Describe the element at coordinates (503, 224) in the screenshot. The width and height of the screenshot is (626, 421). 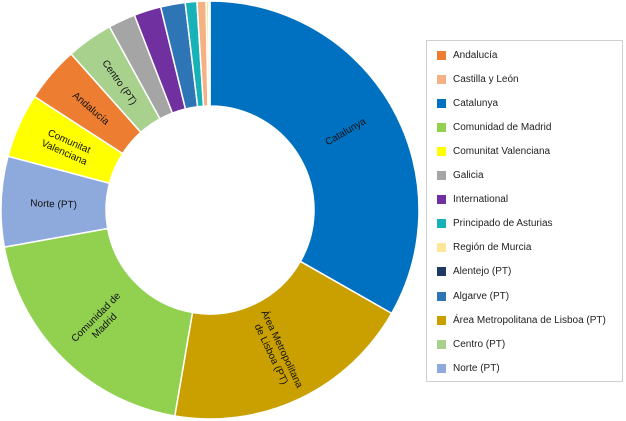
I see `legend-label: Principado de Asturias` at that location.